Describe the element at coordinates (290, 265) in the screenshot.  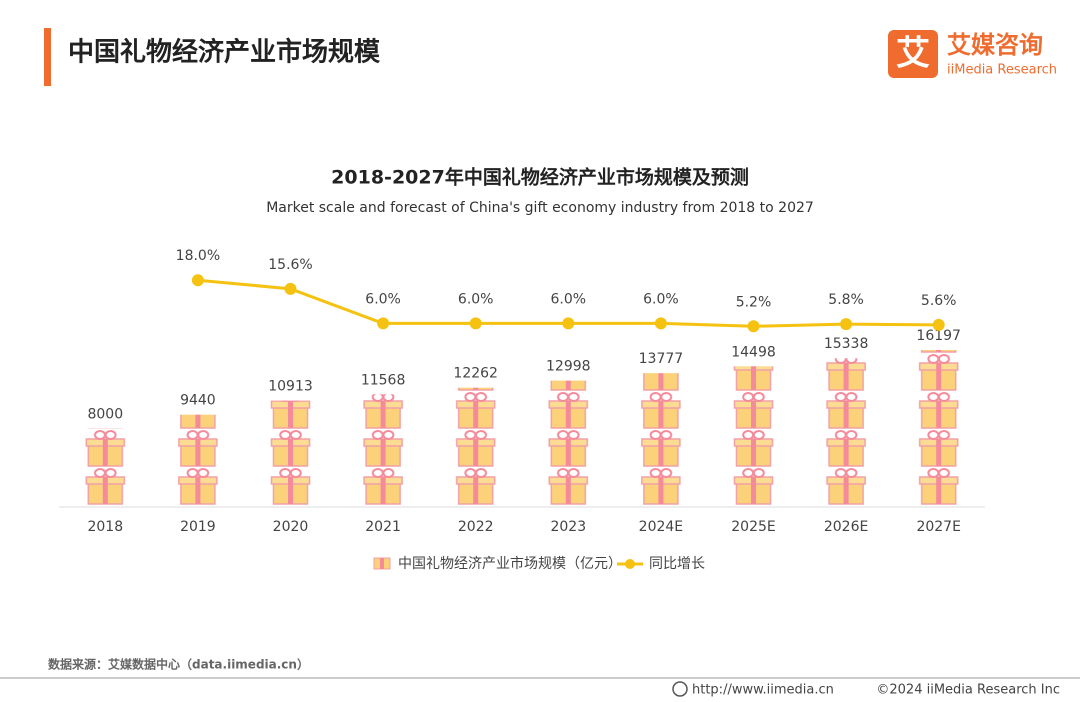
I see `line-label: 15.6%` at that location.